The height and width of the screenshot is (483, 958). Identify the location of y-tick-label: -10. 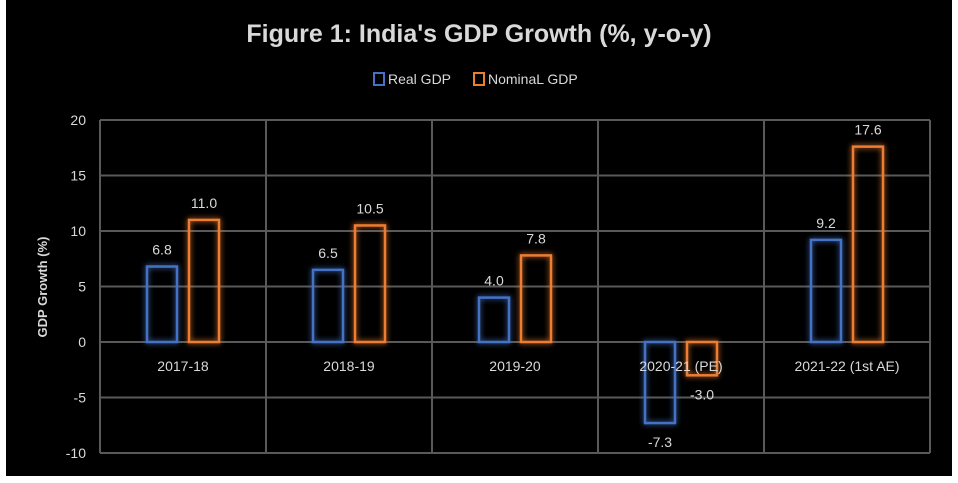
(76, 453).